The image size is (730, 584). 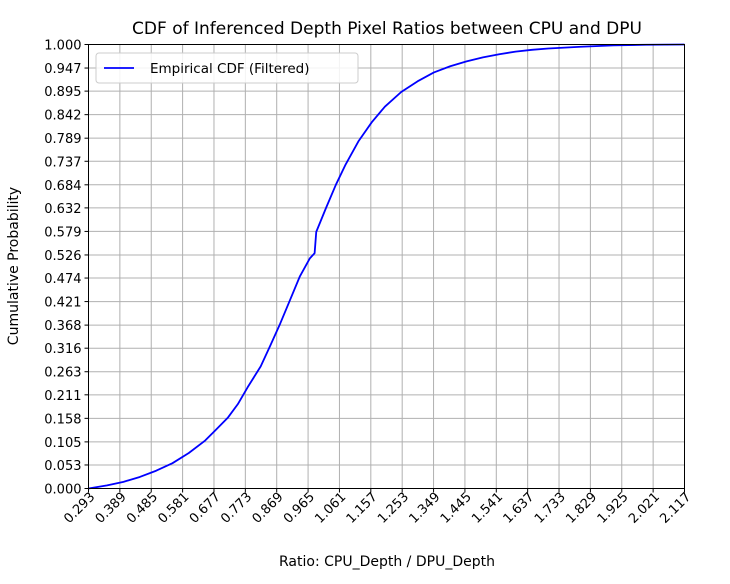 I want to click on y-tick-label: 0.158, so click(x=62, y=419).